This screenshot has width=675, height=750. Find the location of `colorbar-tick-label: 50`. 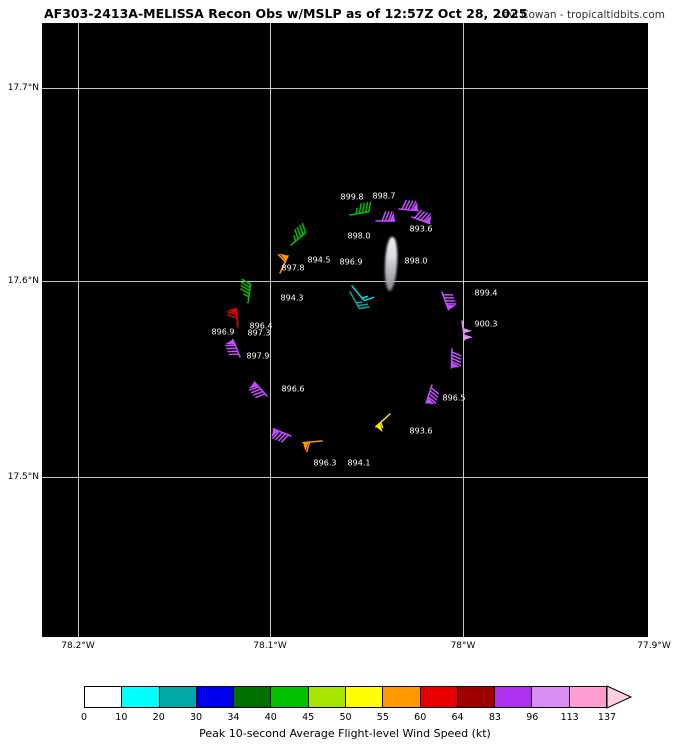

colorbar-tick-label: 50 is located at coordinates (345, 717).